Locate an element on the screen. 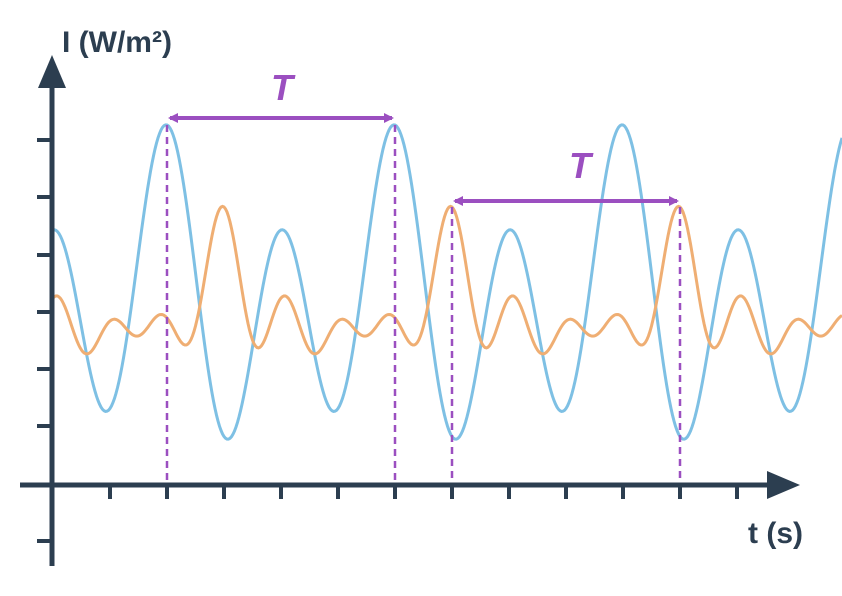 The image size is (842, 596). y-axis-label: I (W/m²) is located at coordinates (117, 42).